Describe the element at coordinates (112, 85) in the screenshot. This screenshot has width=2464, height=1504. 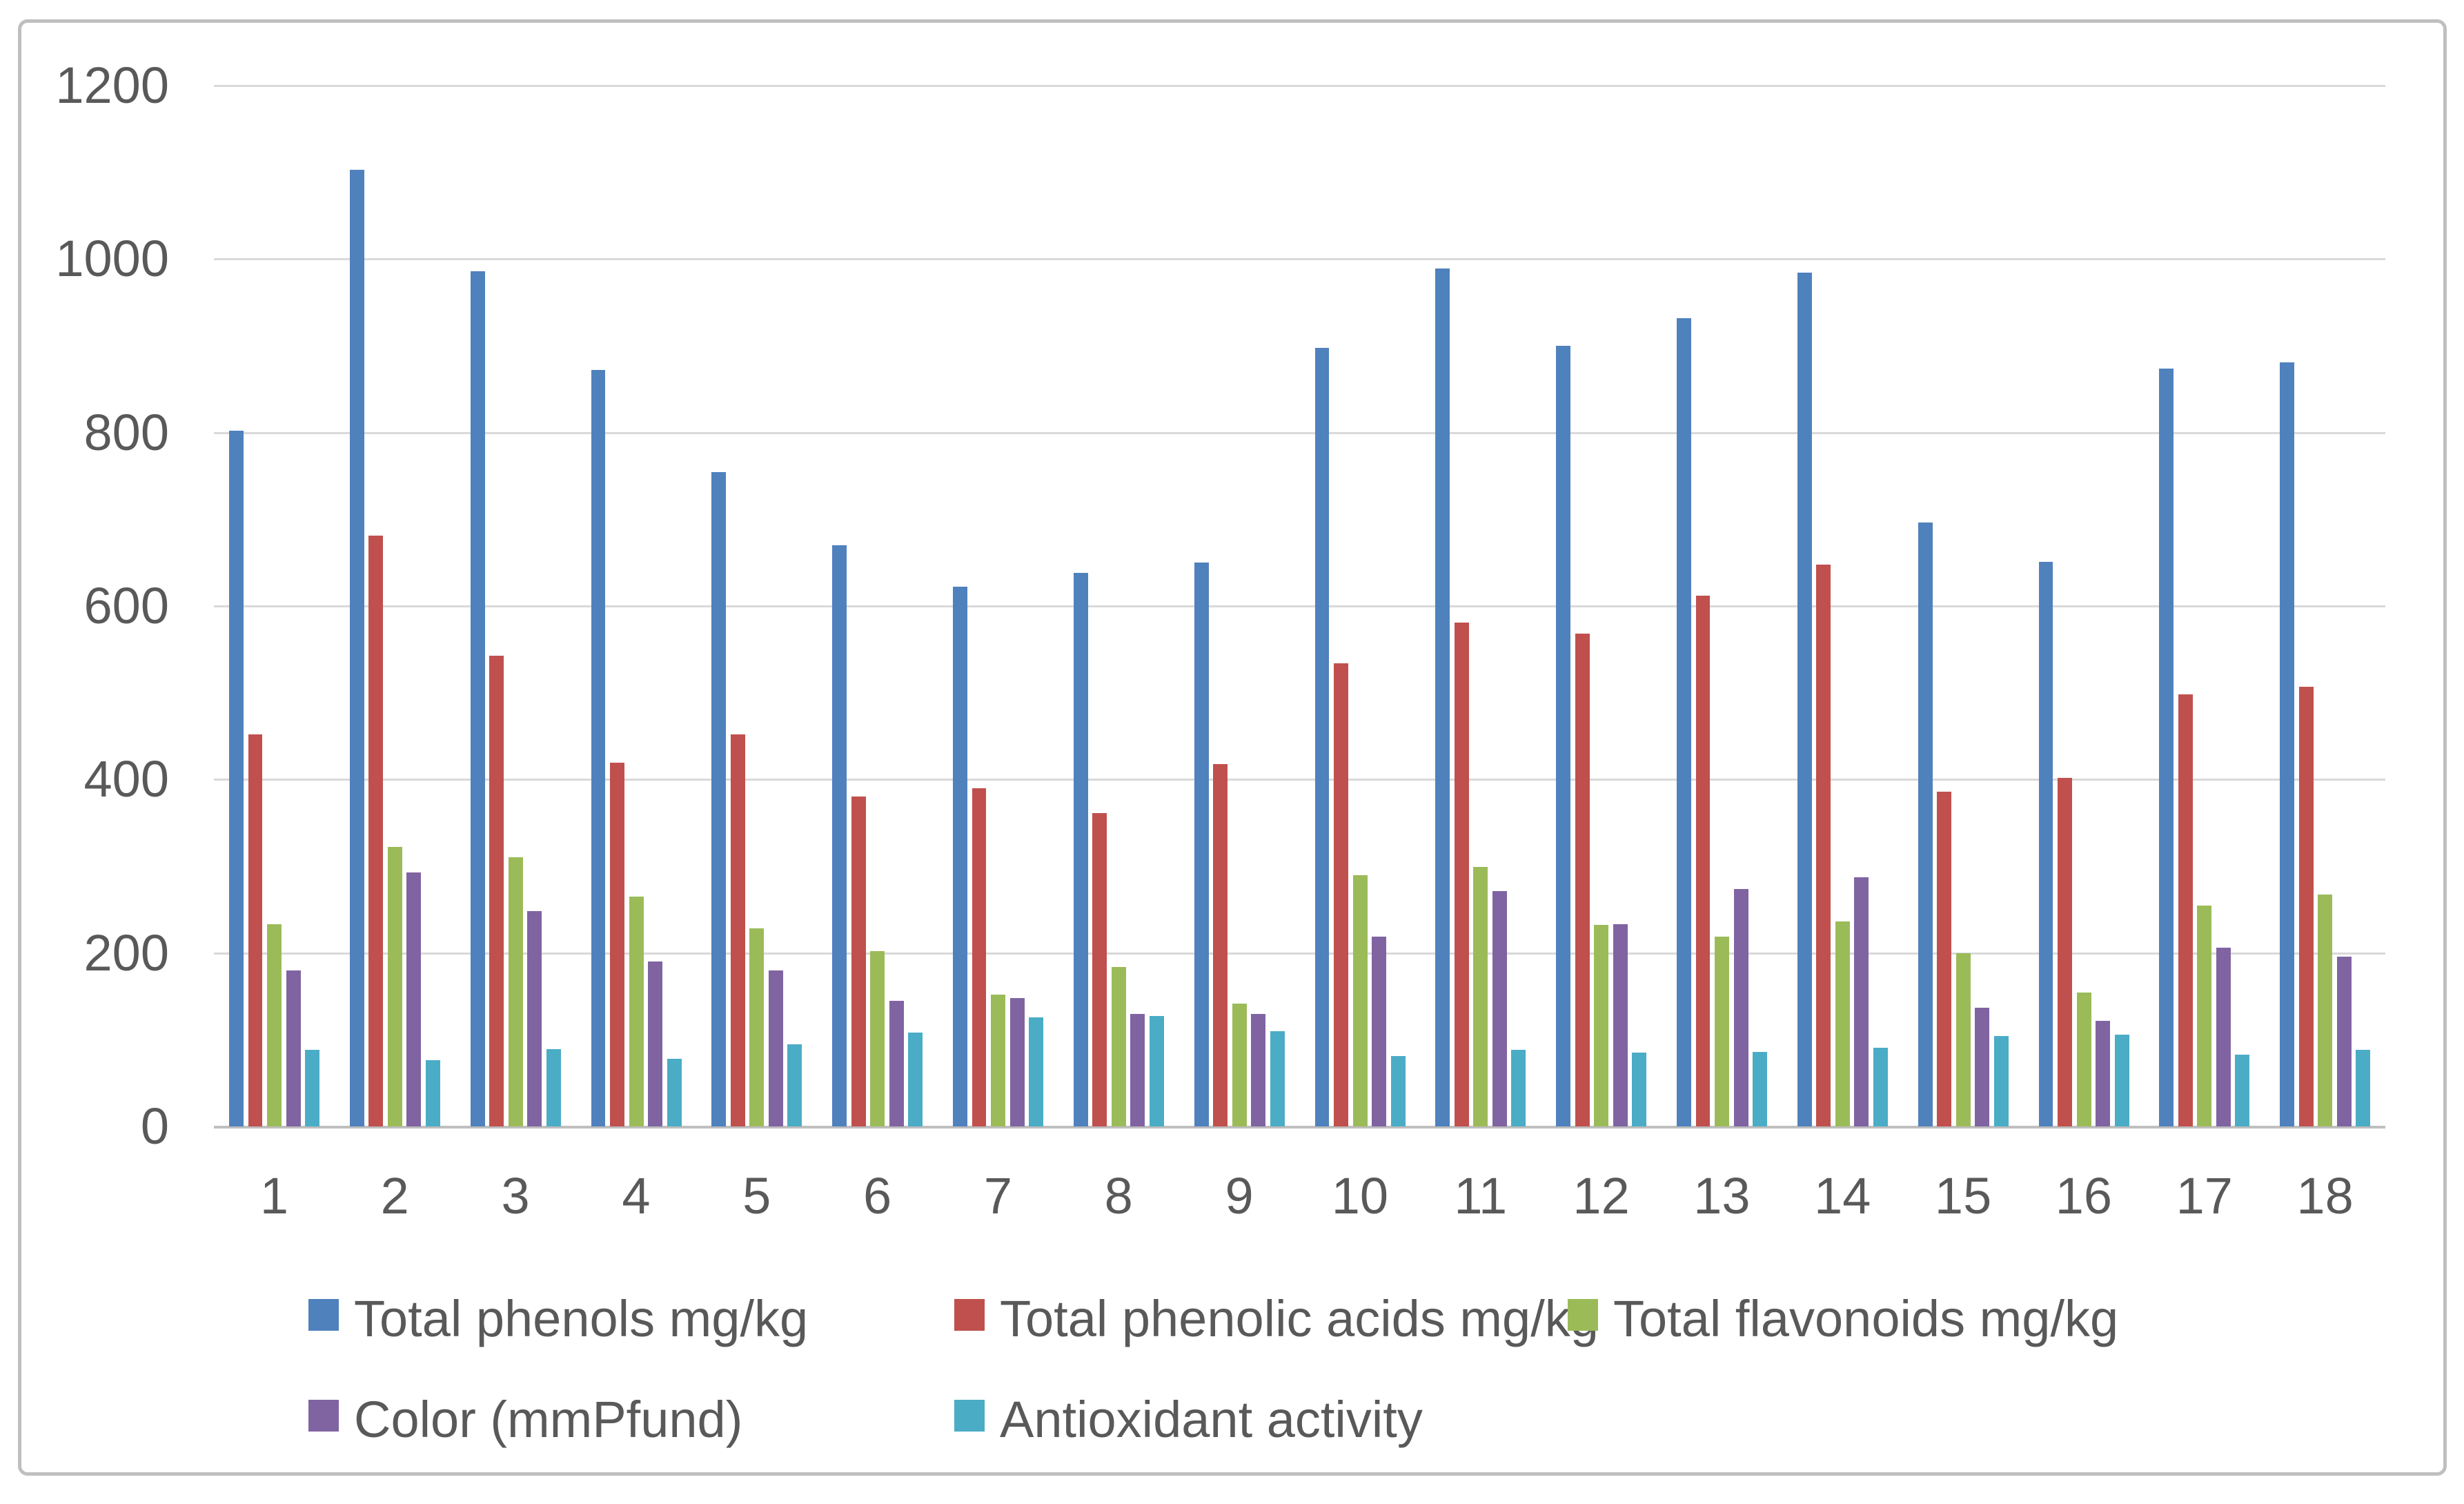
I see `y-tick-label-1200: 1200` at that location.